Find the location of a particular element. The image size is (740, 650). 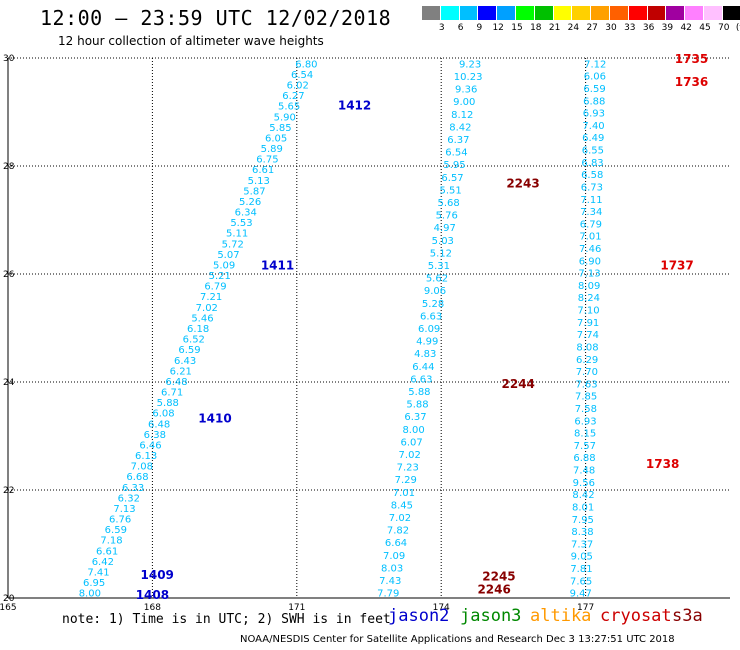

pass-time-label: 1409 is located at coordinates (157, 575).